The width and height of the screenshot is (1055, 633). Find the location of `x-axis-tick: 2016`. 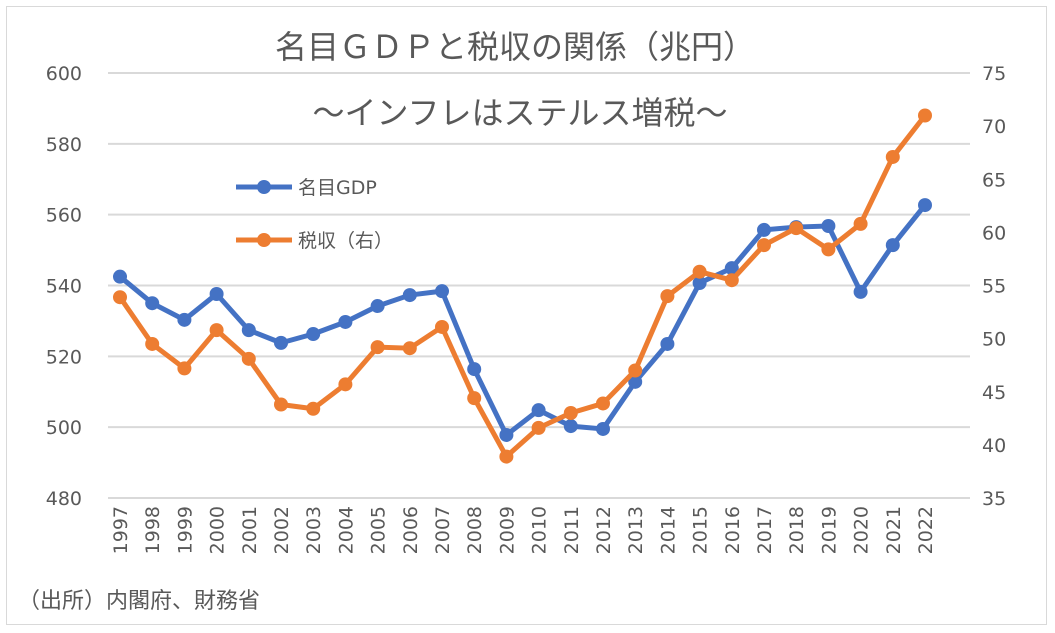

x-axis-tick: 2016 is located at coordinates (733, 530).